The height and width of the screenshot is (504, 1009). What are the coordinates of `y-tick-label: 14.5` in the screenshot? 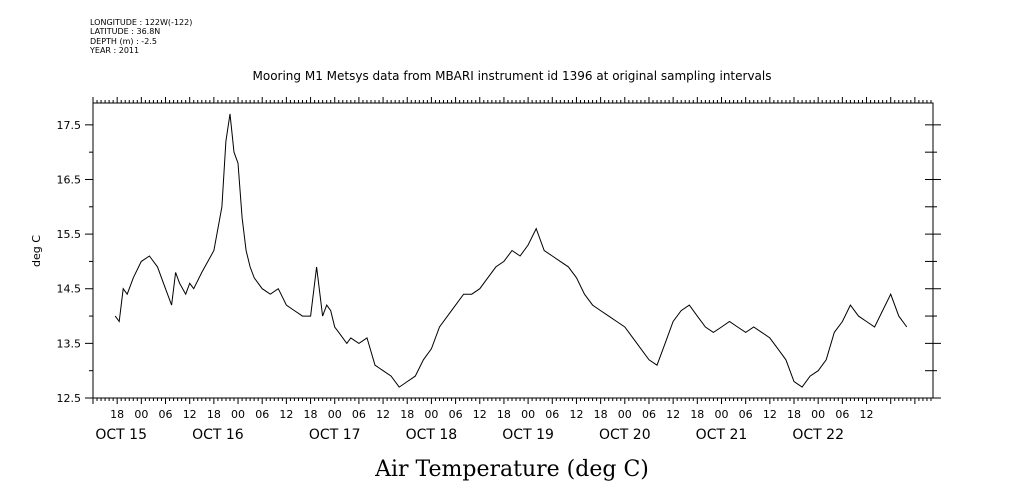 It's located at (69, 289).